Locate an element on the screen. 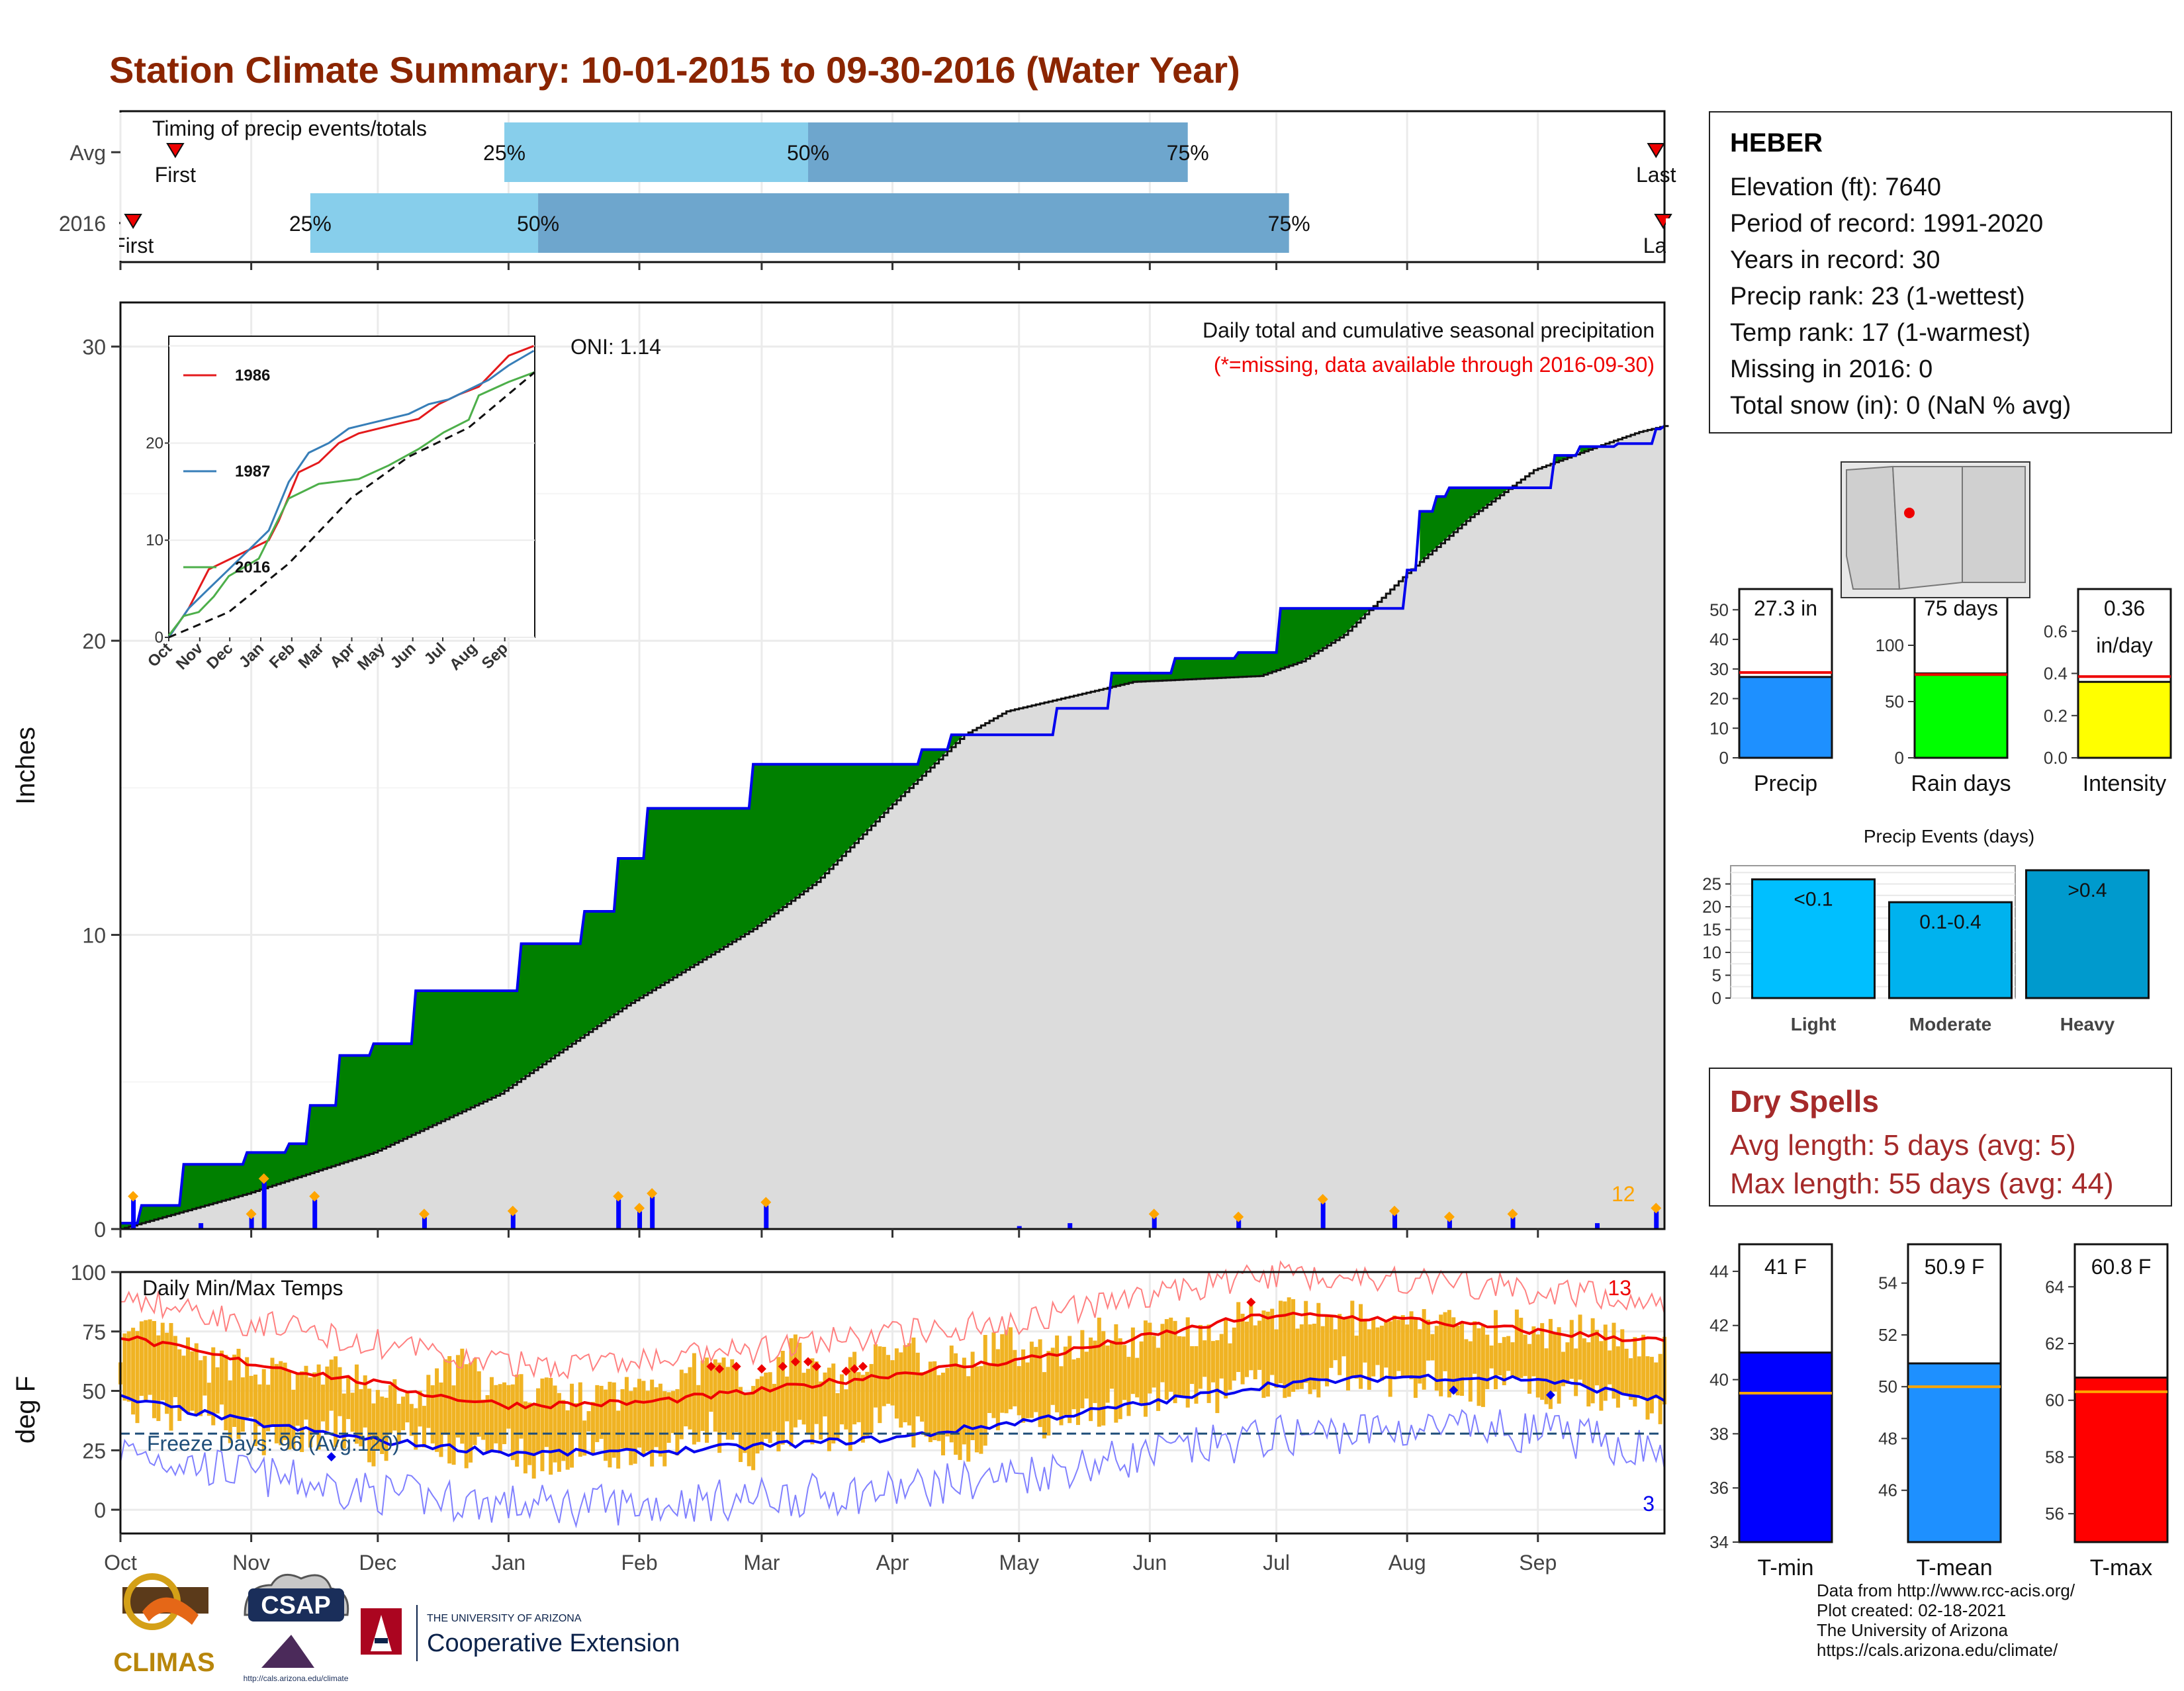 Image resolution: width=2184 pixels, height=1691 pixels. avg-min-line is located at coordinates (893, 1415).